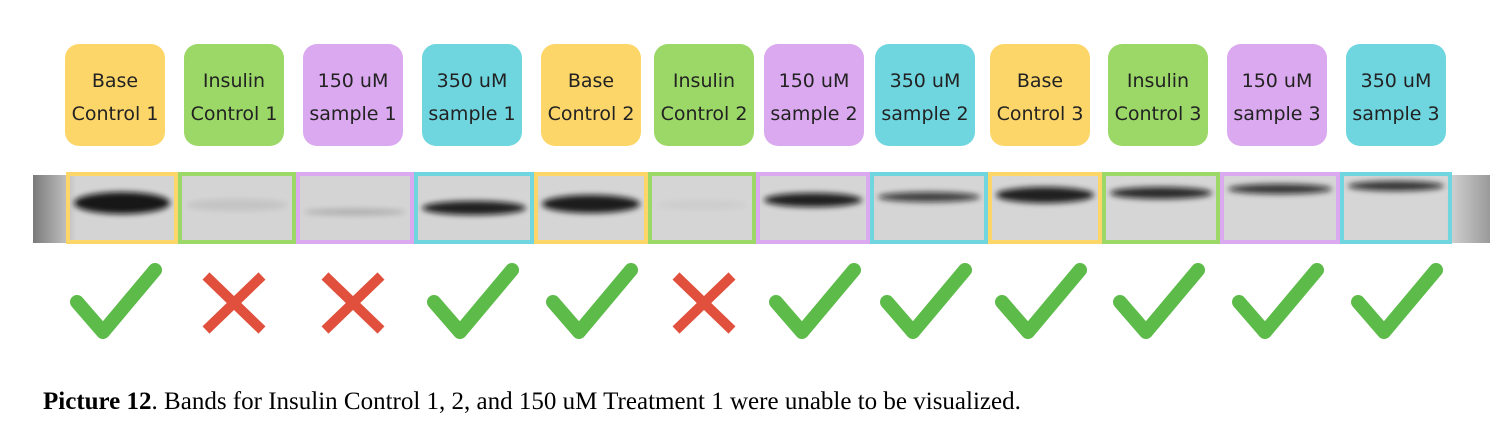 This screenshot has height=439, width=1503. What do you see at coordinates (97, 401) in the screenshot?
I see `caption-label: Picture 12` at bounding box center [97, 401].